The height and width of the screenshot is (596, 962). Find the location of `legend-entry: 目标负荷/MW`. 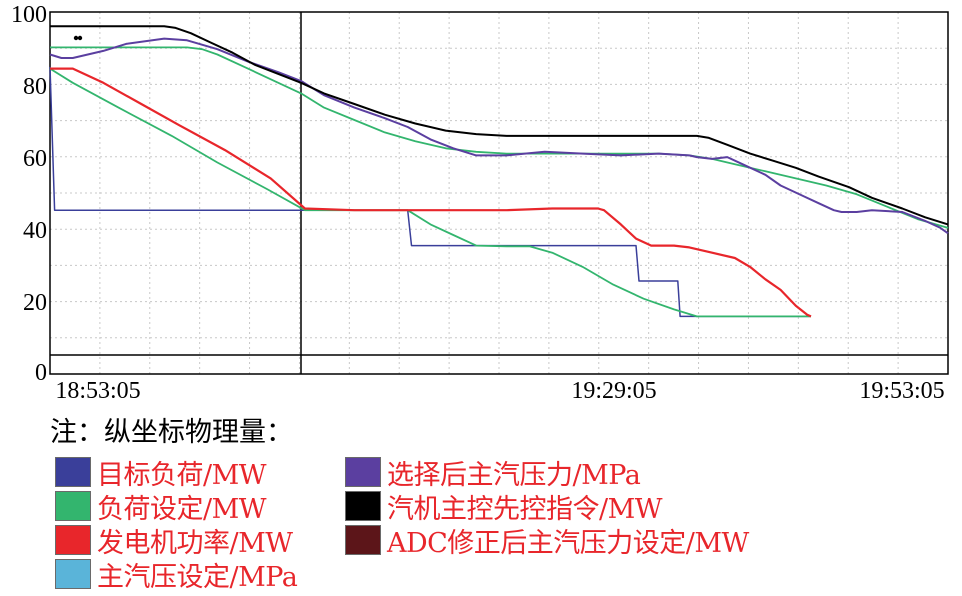

legend-entry: 目标负荷/MW is located at coordinates (161, 474).